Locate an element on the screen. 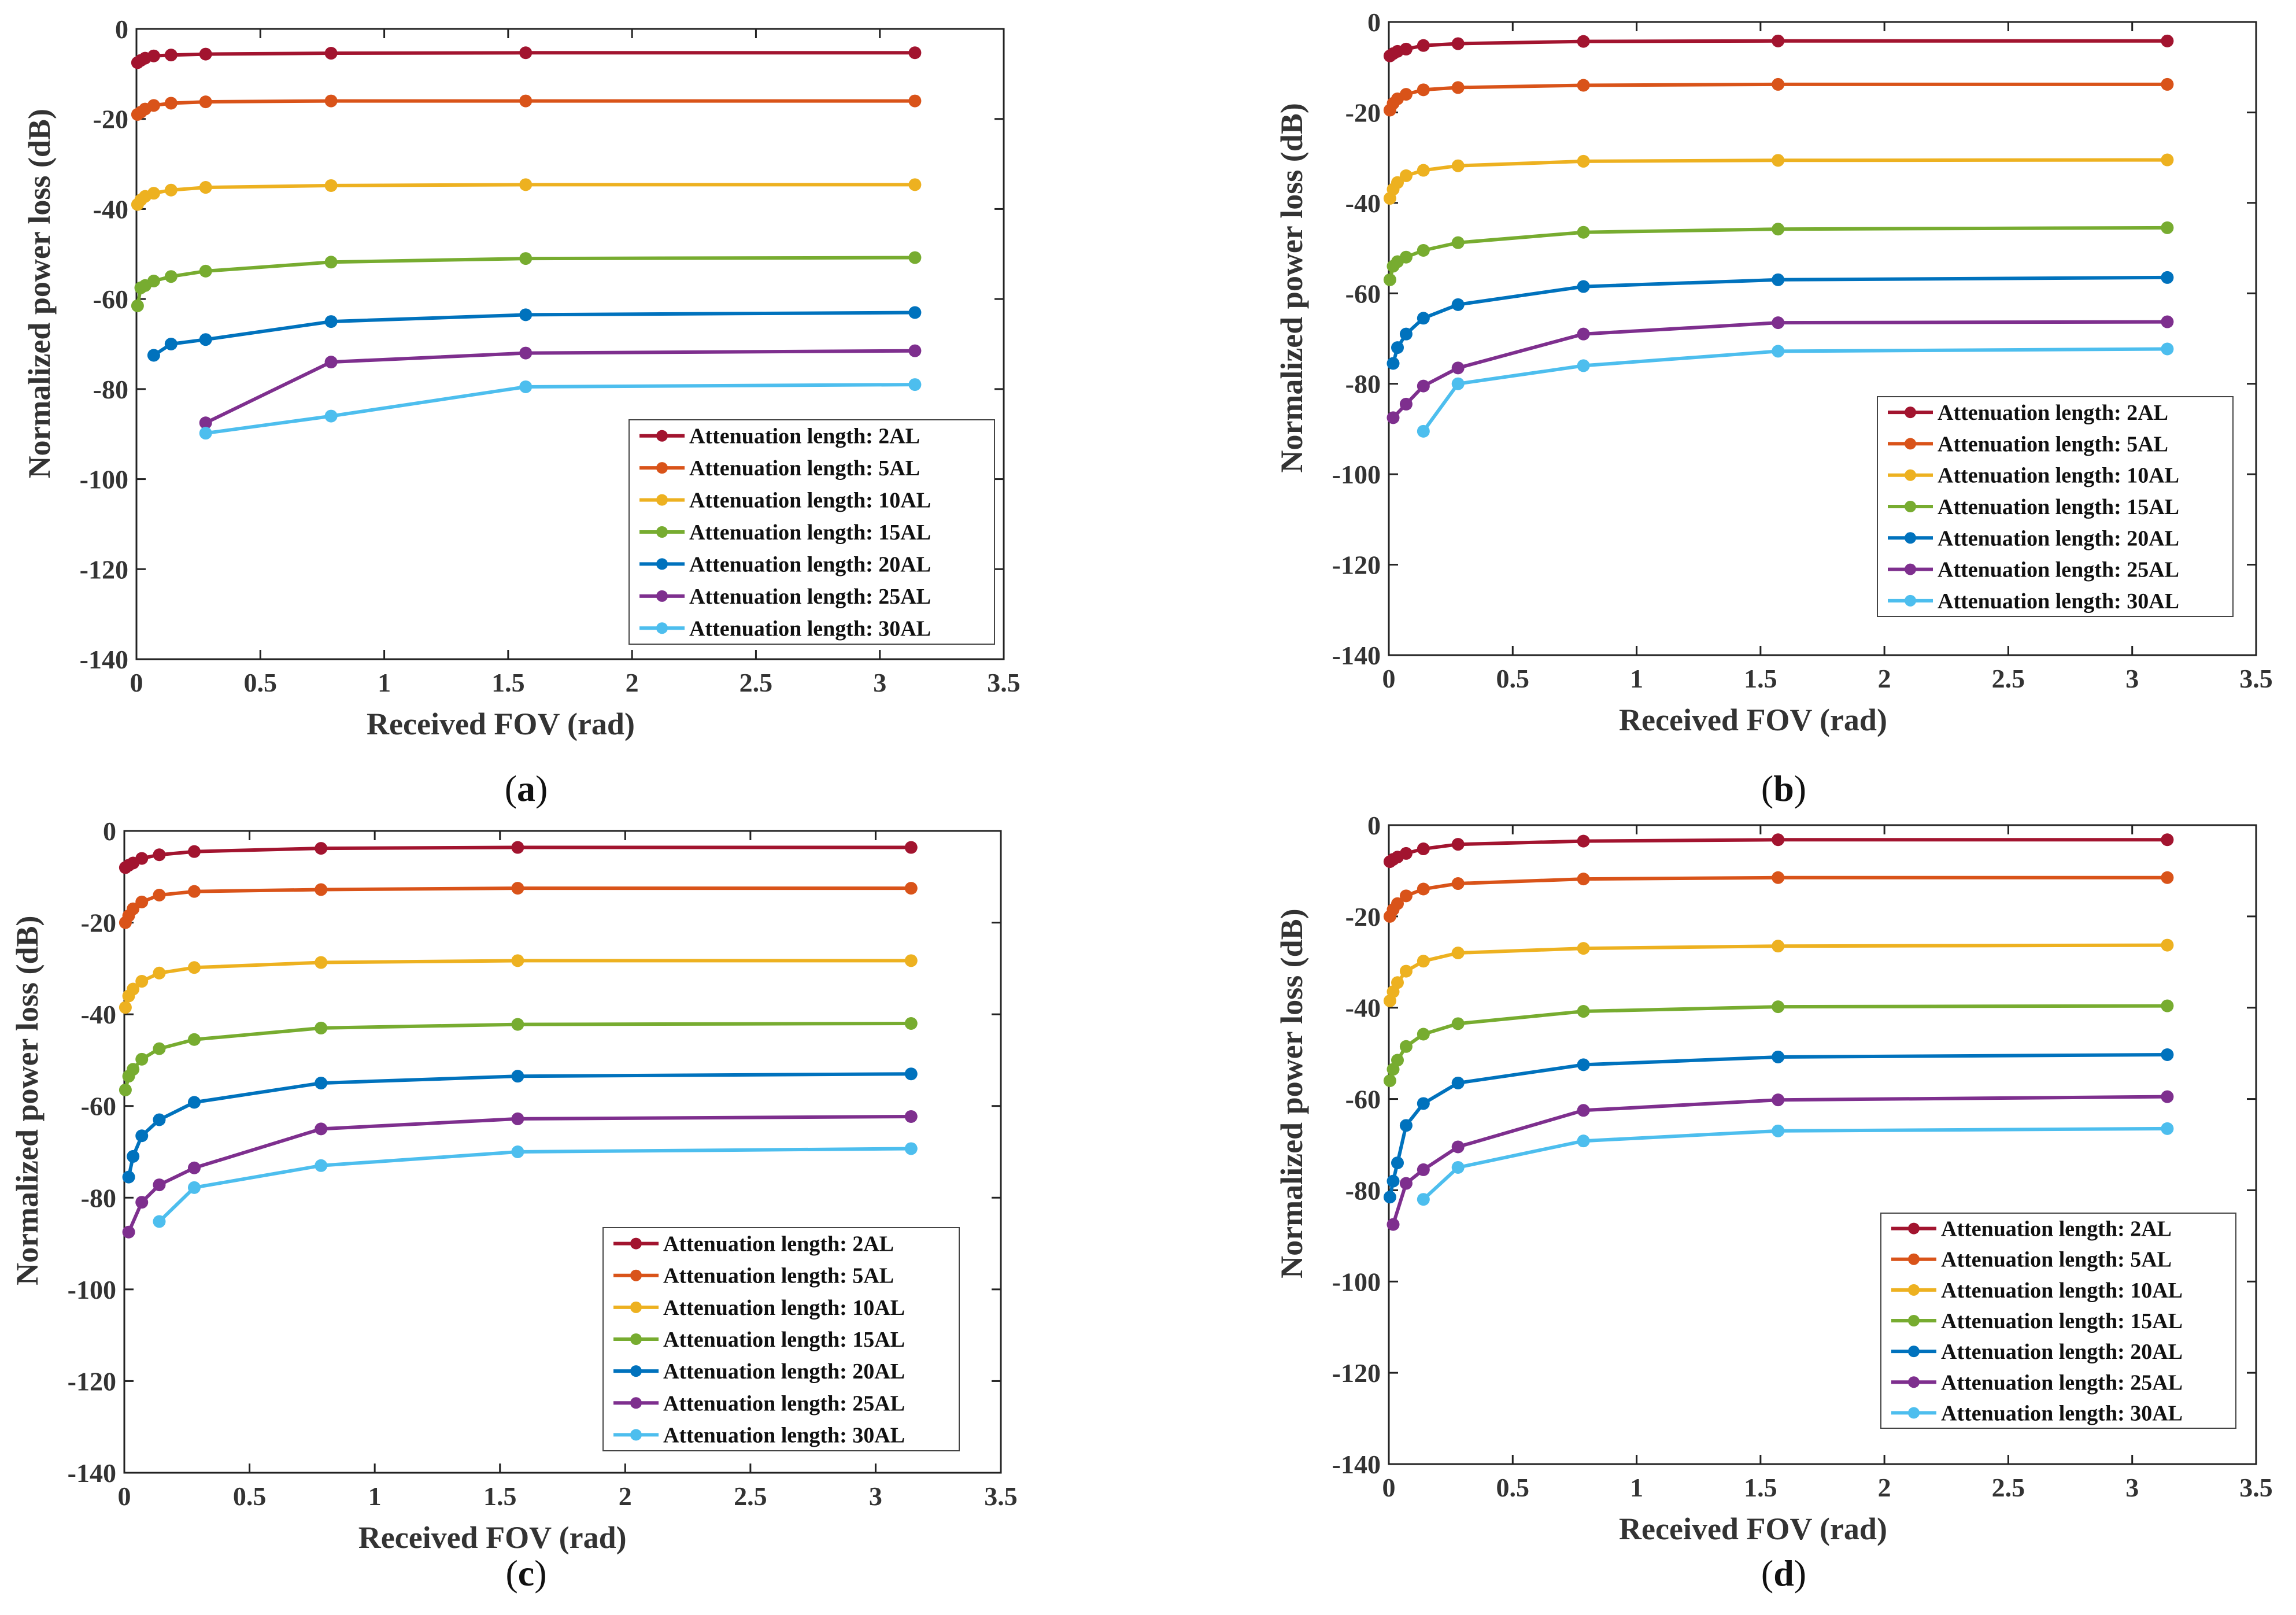 The height and width of the screenshot is (1615, 2296). legend-entry: Attenuation length: 10AL is located at coordinates (784, 1308).